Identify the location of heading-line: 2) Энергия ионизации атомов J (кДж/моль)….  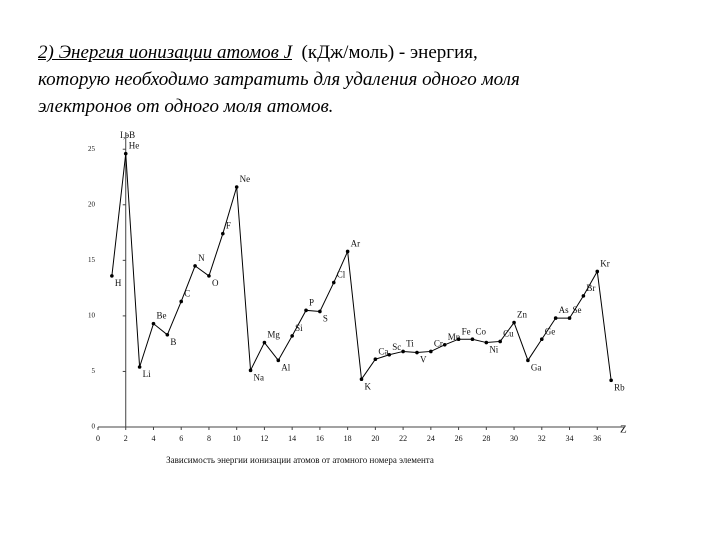
(258, 53).